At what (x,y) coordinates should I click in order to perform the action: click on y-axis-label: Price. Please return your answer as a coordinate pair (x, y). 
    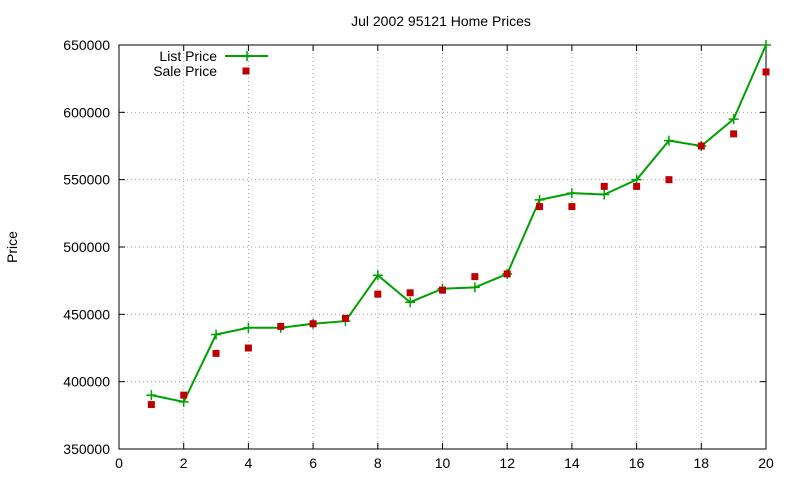
    Looking at the image, I should click on (12, 247).